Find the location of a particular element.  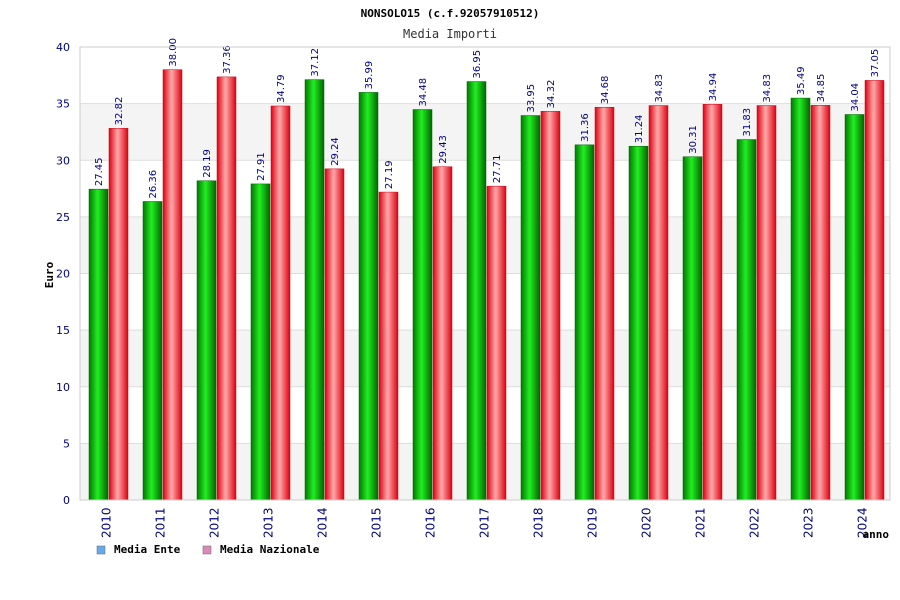

value-label: 34.79 is located at coordinates (281, 88).